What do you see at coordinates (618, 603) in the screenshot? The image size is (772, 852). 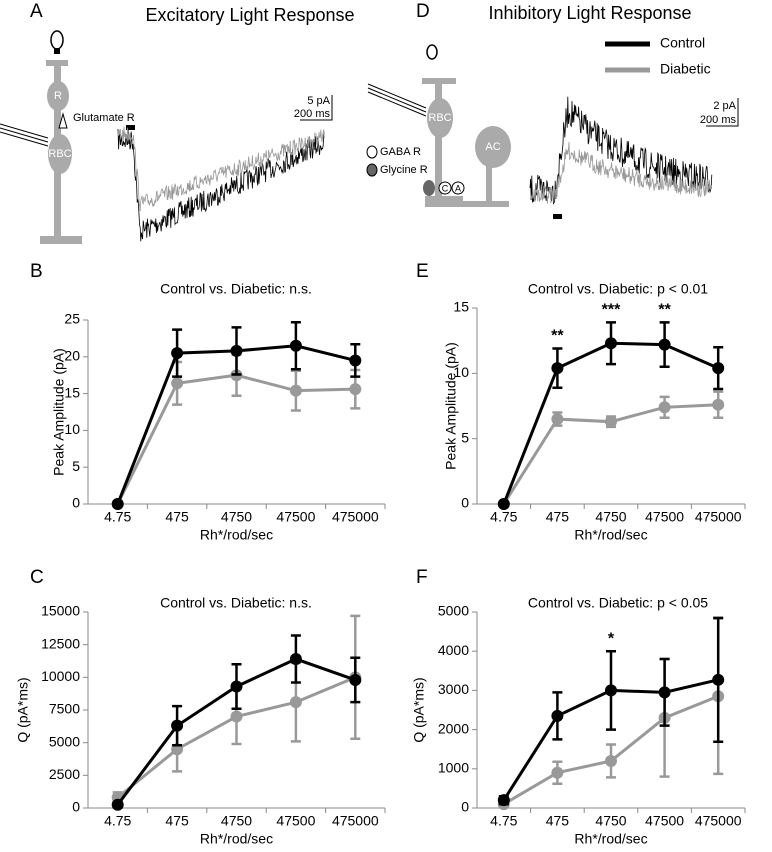 I see `chart-title: Control vs. Diabetic: p < 0.05` at bounding box center [618, 603].